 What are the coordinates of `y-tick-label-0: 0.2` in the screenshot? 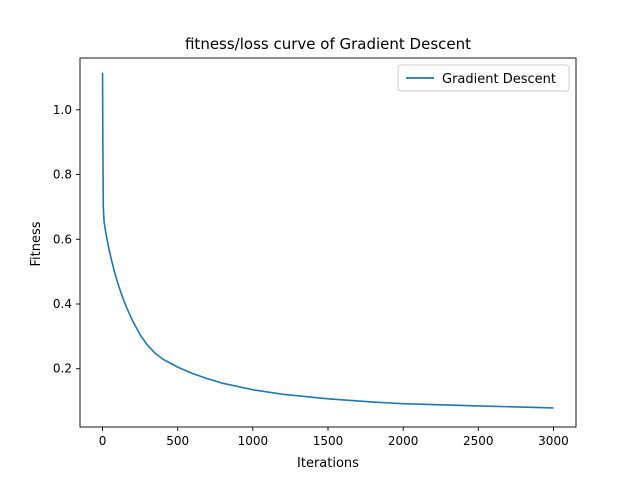 It's located at (62, 369).